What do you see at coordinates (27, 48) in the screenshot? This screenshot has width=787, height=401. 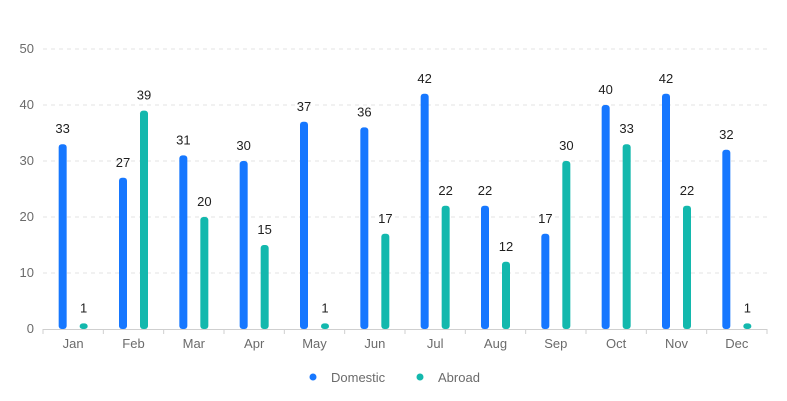 I see `y-tick-label: 50` at bounding box center [27, 48].